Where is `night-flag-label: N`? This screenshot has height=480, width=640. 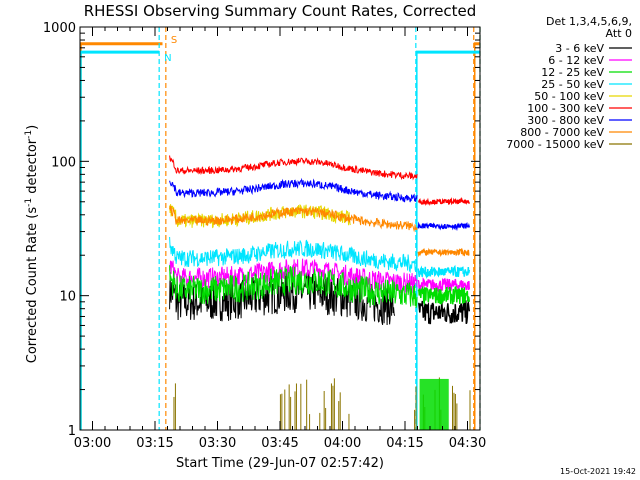 night-flag-label: N is located at coordinates (167, 58).